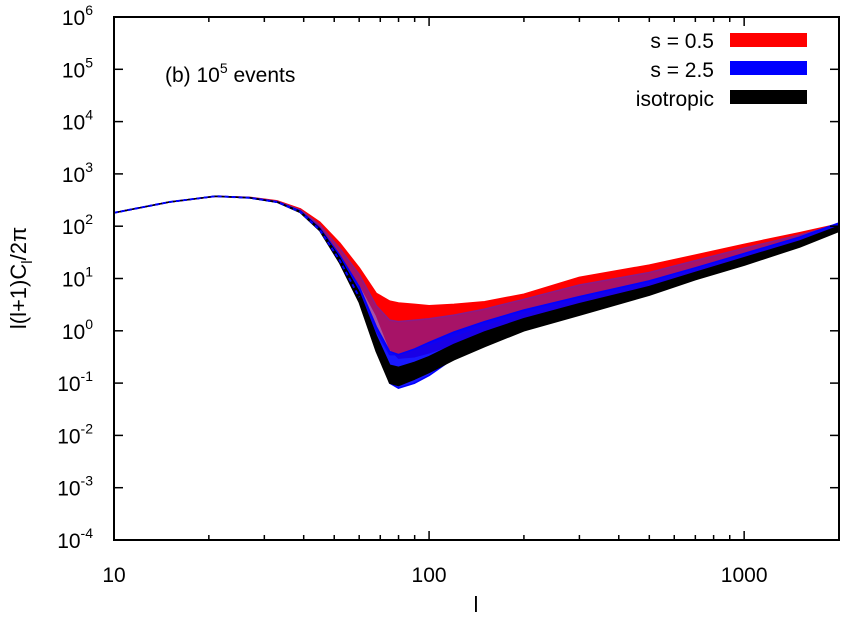 The width and height of the screenshot is (841, 622). I want to click on y-tick-label: 10², so click(77, 225).